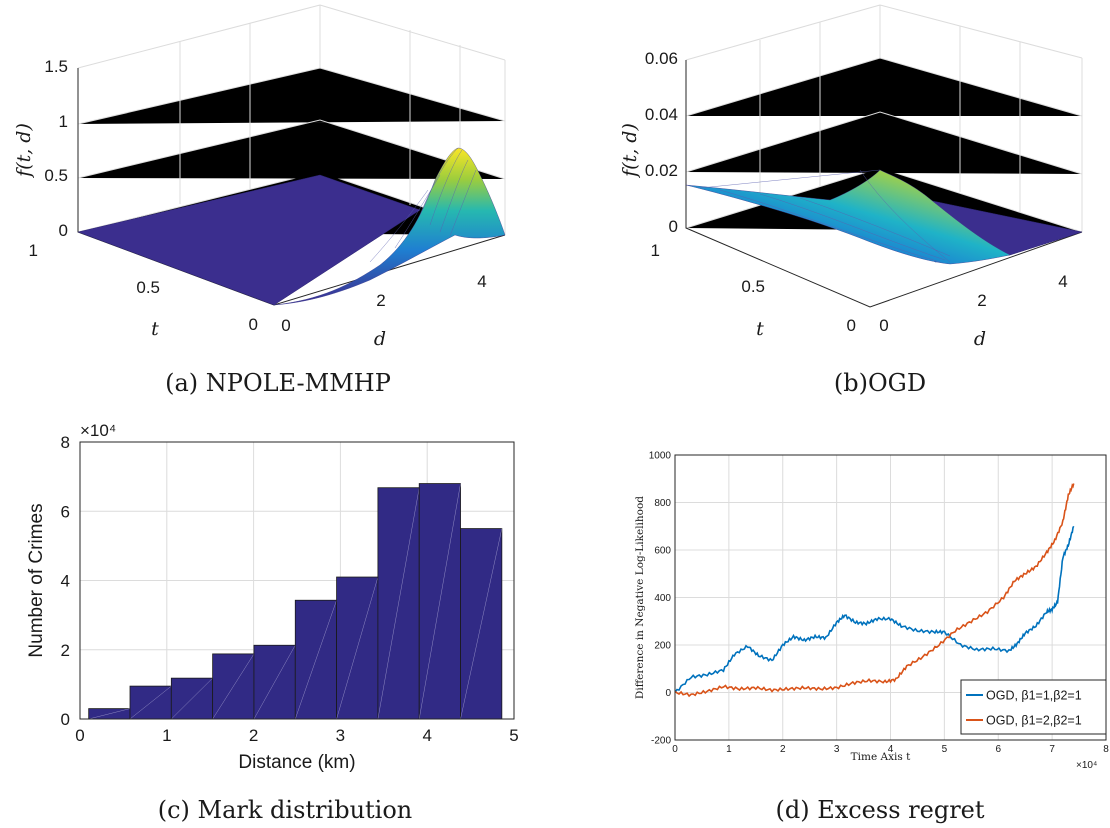 The height and width of the screenshot is (828, 1110). What do you see at coordinates (998, 749) in the screenshot?
I see `panel-d-xtick-label: 6` at bounding box center [998, 749].